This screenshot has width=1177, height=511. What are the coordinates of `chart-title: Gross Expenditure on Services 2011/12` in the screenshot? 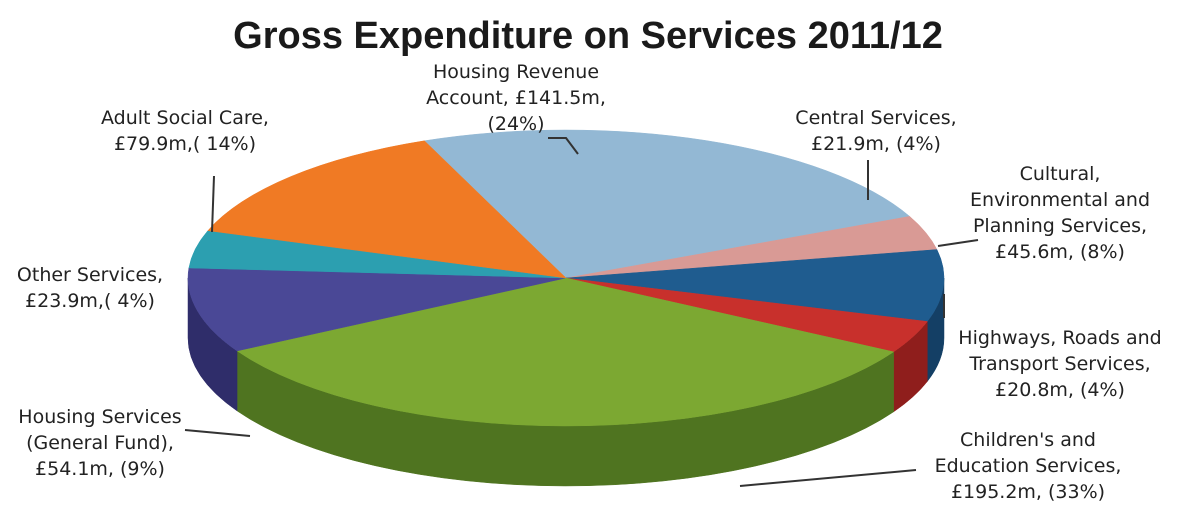 It's located at (588, 36).